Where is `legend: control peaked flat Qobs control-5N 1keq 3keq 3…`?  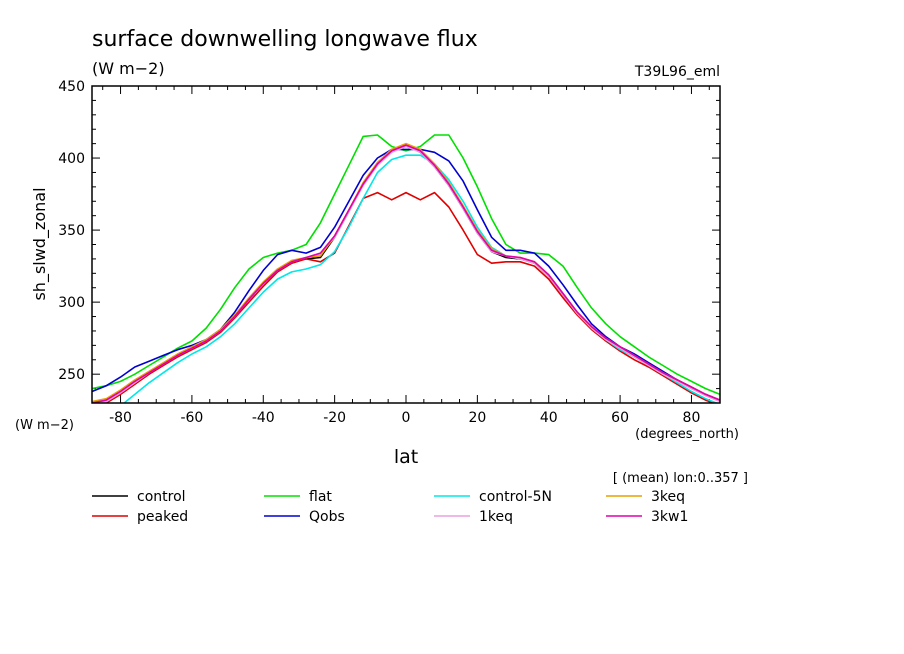 legend: control peaked flat Qobs control-5N 1keq 3keq 3… is located at coordinates (390, 507).